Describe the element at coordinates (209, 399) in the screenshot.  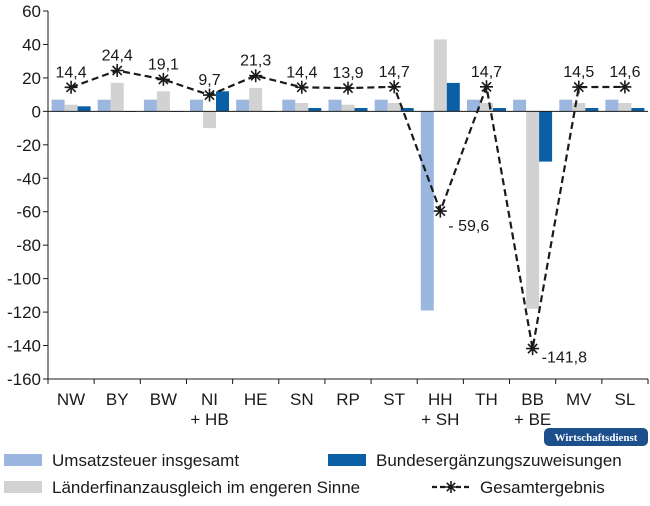
I see `x-tick-label: NI` at that location.